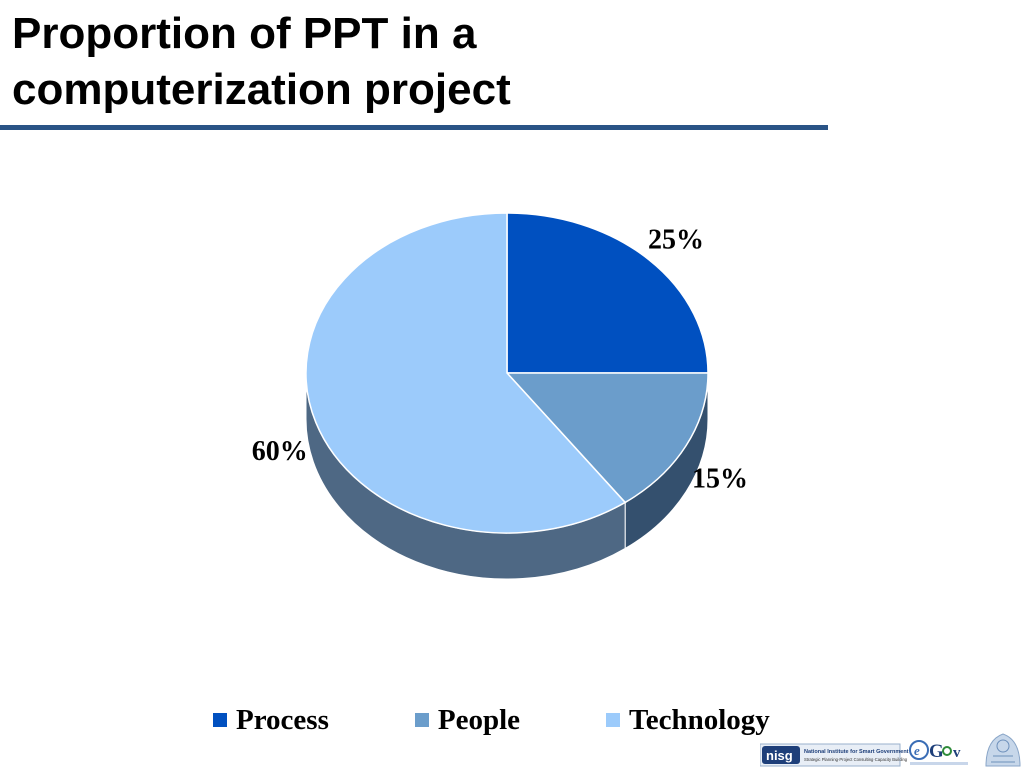 The height and width of the screenshot is (768, 1024). I want to click on nisg-logo-text: National Institute for Smart Government, so click(856, 752).